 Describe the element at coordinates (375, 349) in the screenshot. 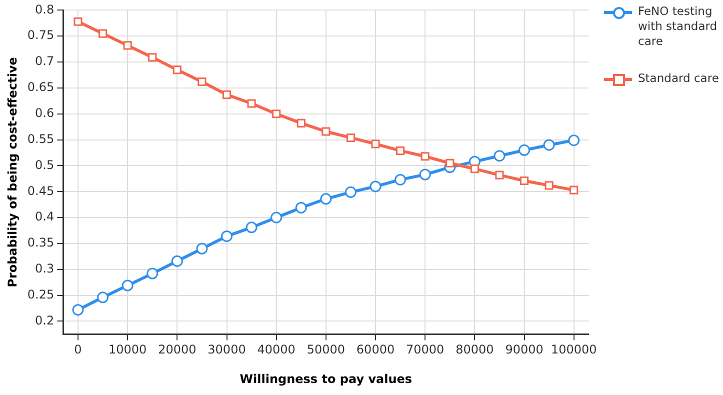

I see `x-tick-label: 60000` at that location.